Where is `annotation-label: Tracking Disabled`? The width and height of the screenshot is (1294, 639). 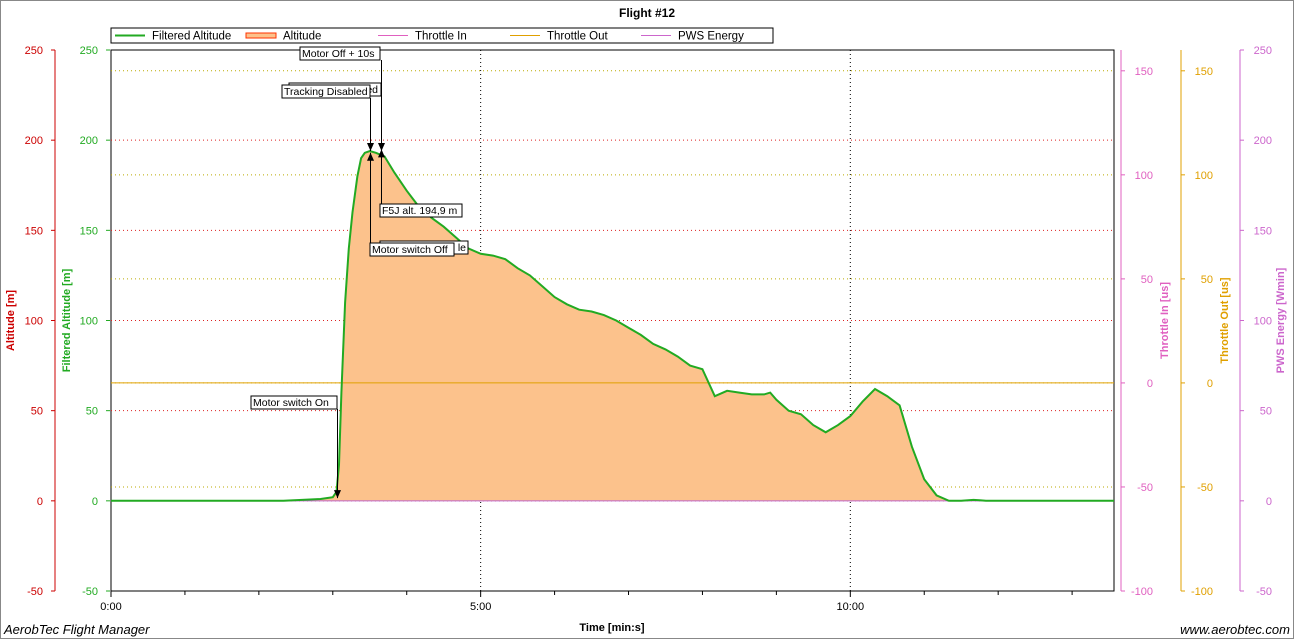
annotation-label: Tracking Disabled is located at coordinates (326, 92).